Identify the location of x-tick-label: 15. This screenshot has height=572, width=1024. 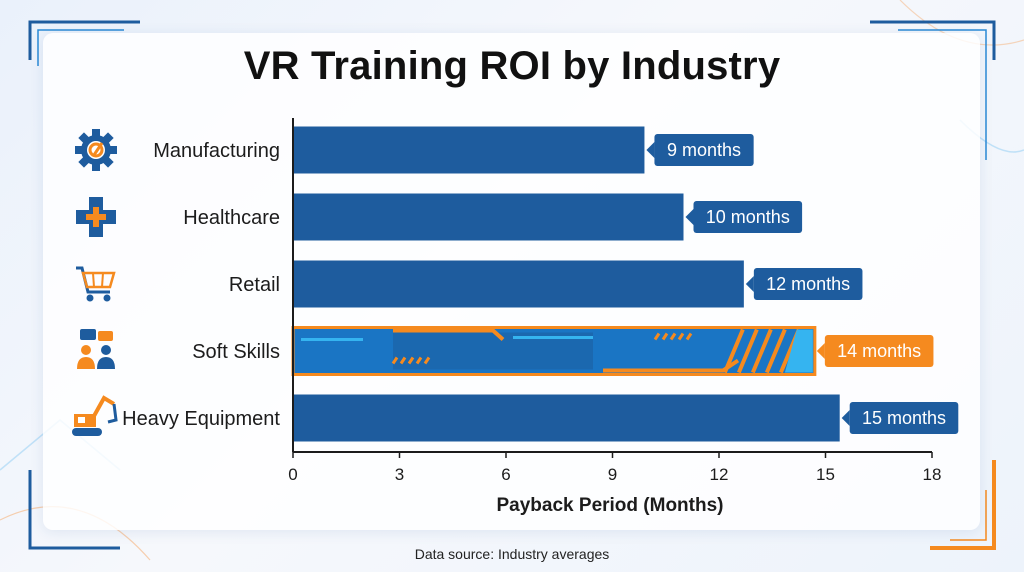
(825, 474).